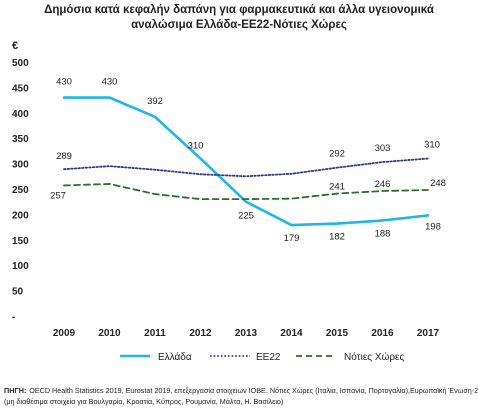  I want to click on legend: Ελλάδα ΕΕ22 Νότιες Χώρες, so click(262, 357).